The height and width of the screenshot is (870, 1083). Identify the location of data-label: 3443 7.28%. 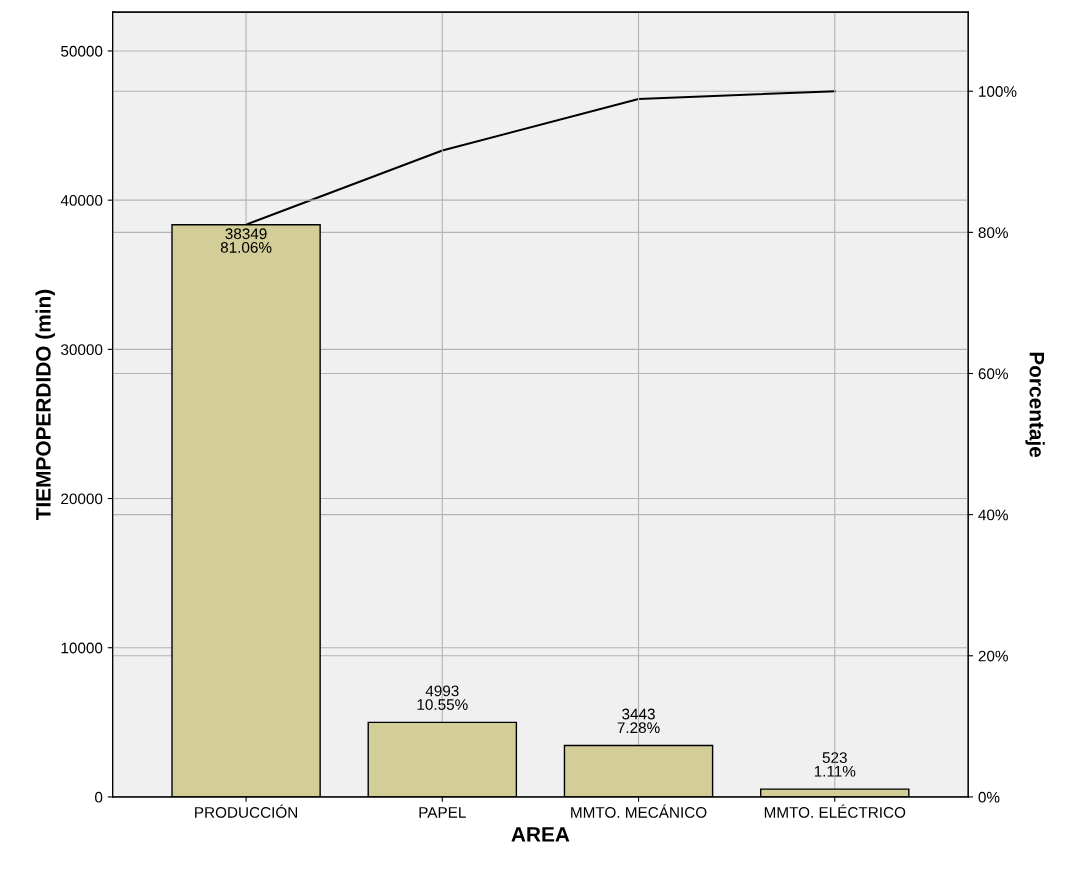
(638, 721).